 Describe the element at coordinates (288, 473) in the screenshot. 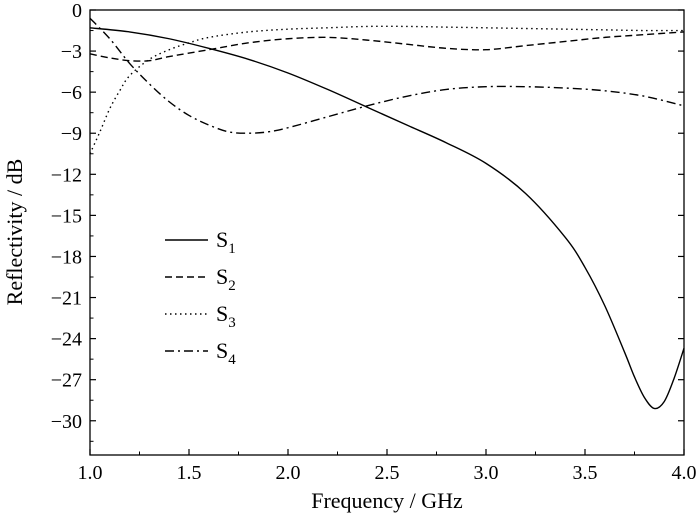

I see `x-tick-label: 2.0` at that location.